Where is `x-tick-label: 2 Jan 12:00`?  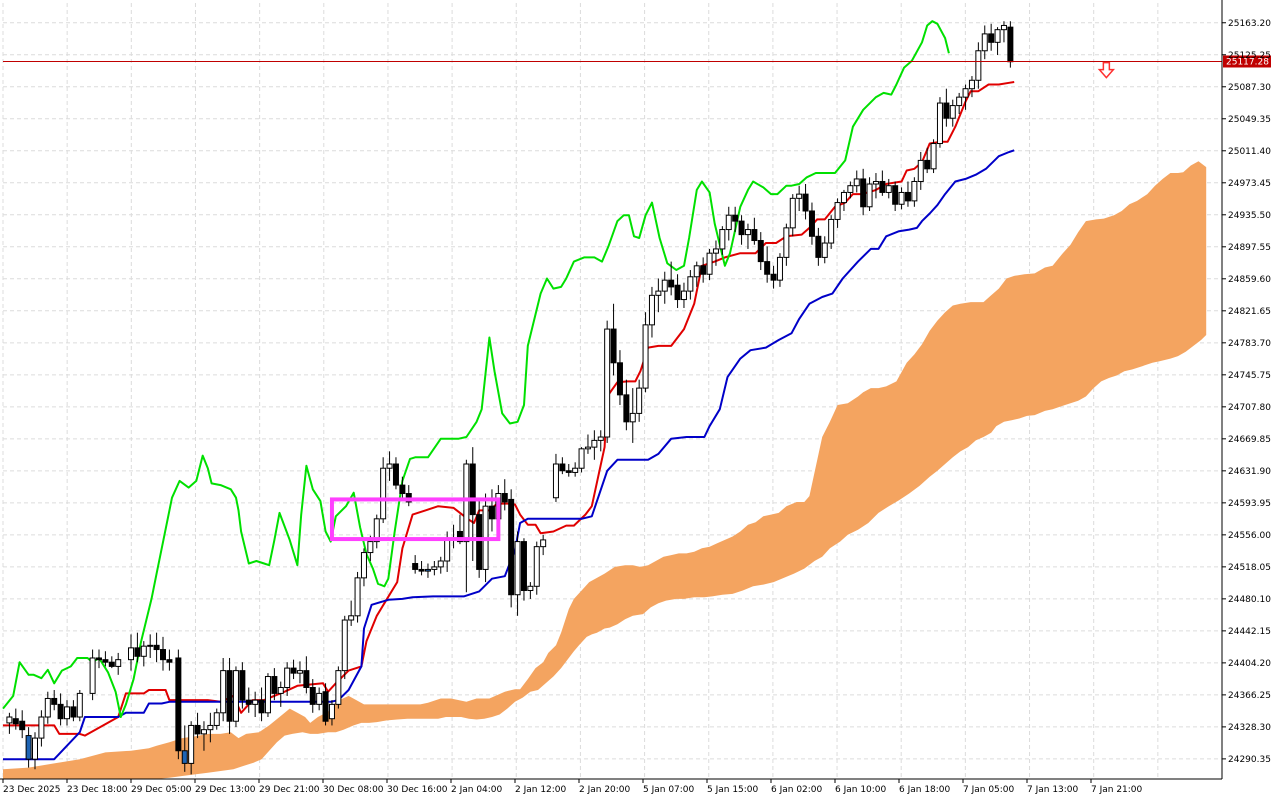 x-tick-label: 2 Jan 12:00 is located at coordinates (541, 790).